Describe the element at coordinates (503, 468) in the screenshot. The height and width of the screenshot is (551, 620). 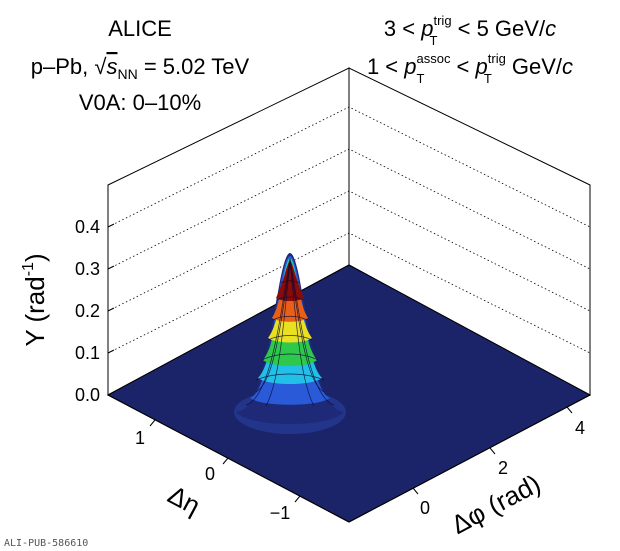
I see `dphi-tick-label: 2` at that location.